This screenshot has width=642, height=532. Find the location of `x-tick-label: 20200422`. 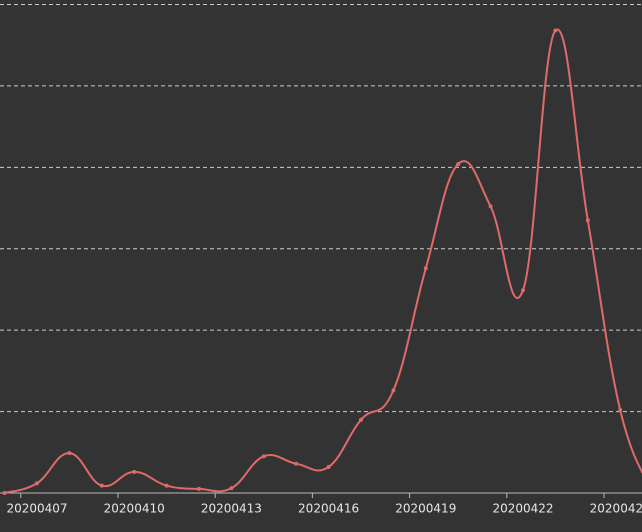

x-tick-label: 20200422 is located at coordinates (522, 509).